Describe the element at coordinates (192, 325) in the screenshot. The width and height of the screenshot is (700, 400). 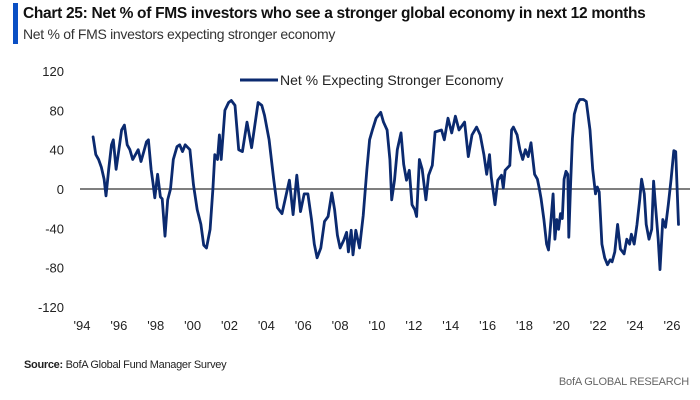
I see `x-tick-label: '00` at that location.